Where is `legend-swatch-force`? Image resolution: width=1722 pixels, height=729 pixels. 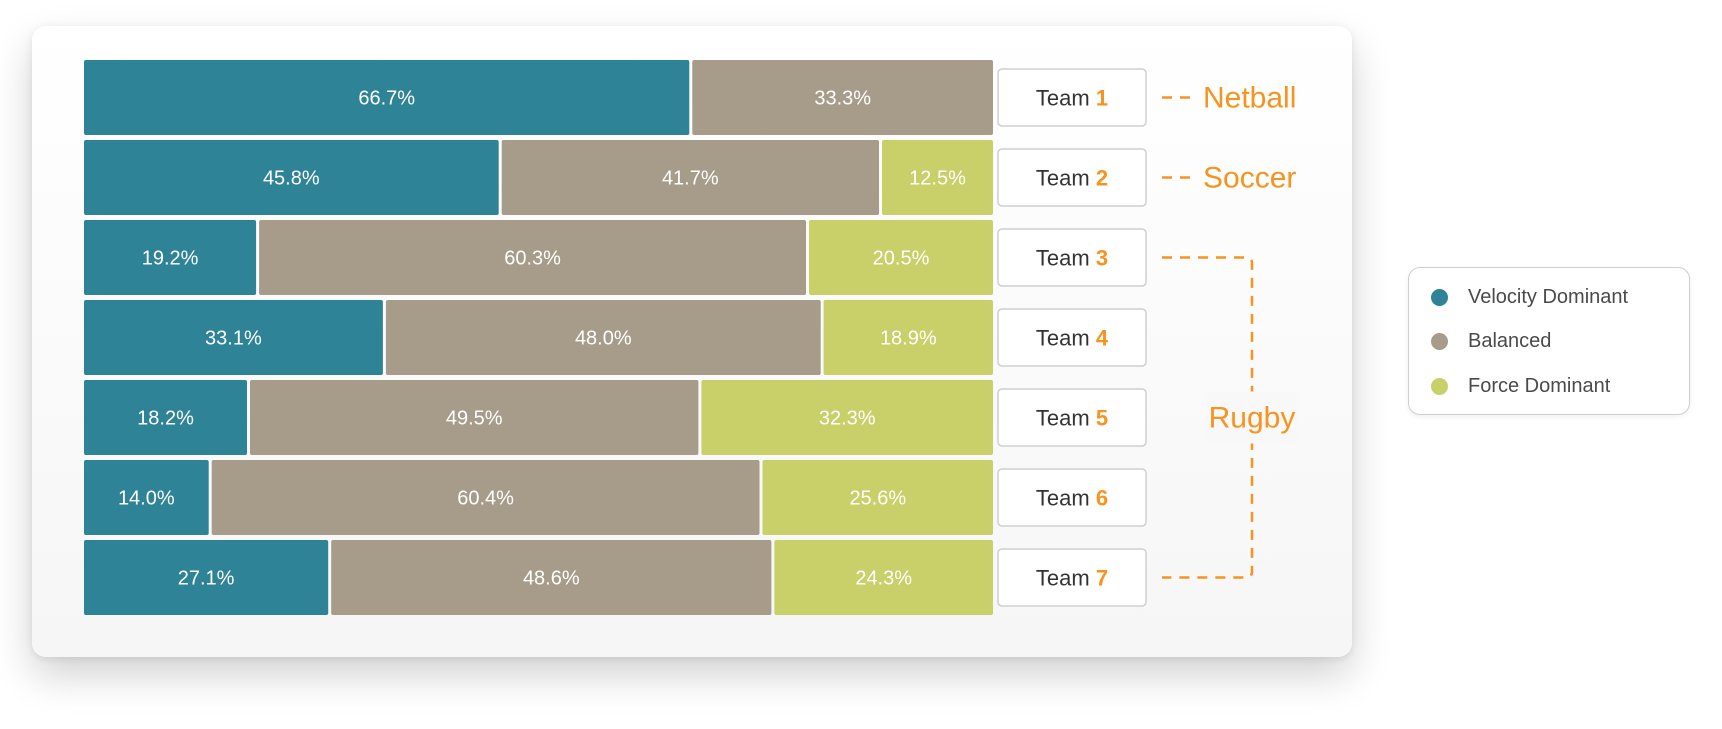 legend-swatch-force is located at coordinates (1439, 386).